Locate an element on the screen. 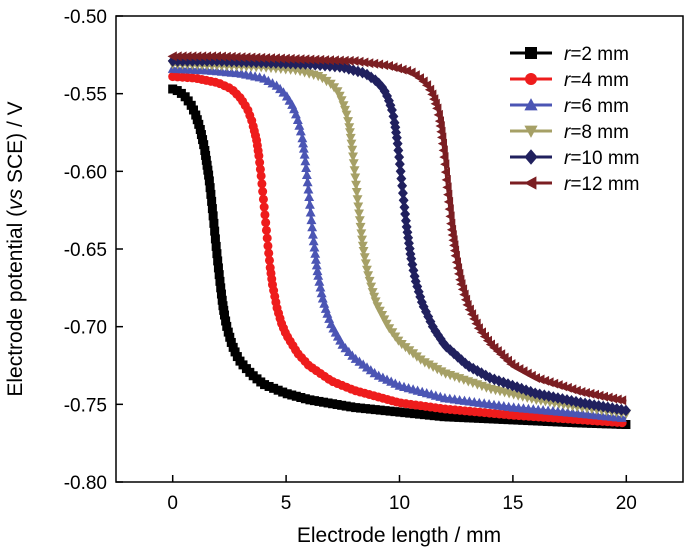 This screenshot has height=552, width=700. legend-label: r=2 mm is located at coordinates (596, 54).